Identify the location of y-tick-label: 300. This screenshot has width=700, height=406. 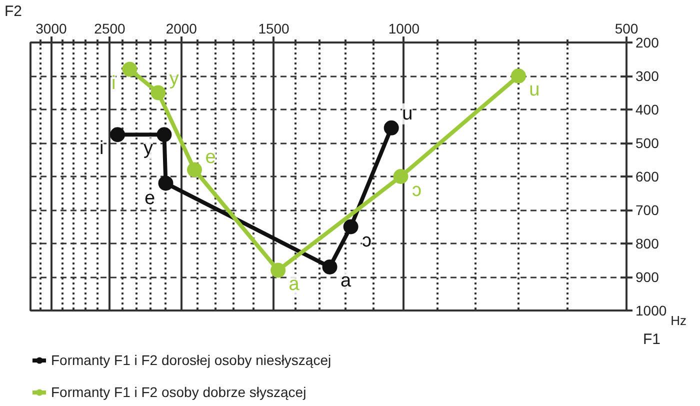
(648, 76).